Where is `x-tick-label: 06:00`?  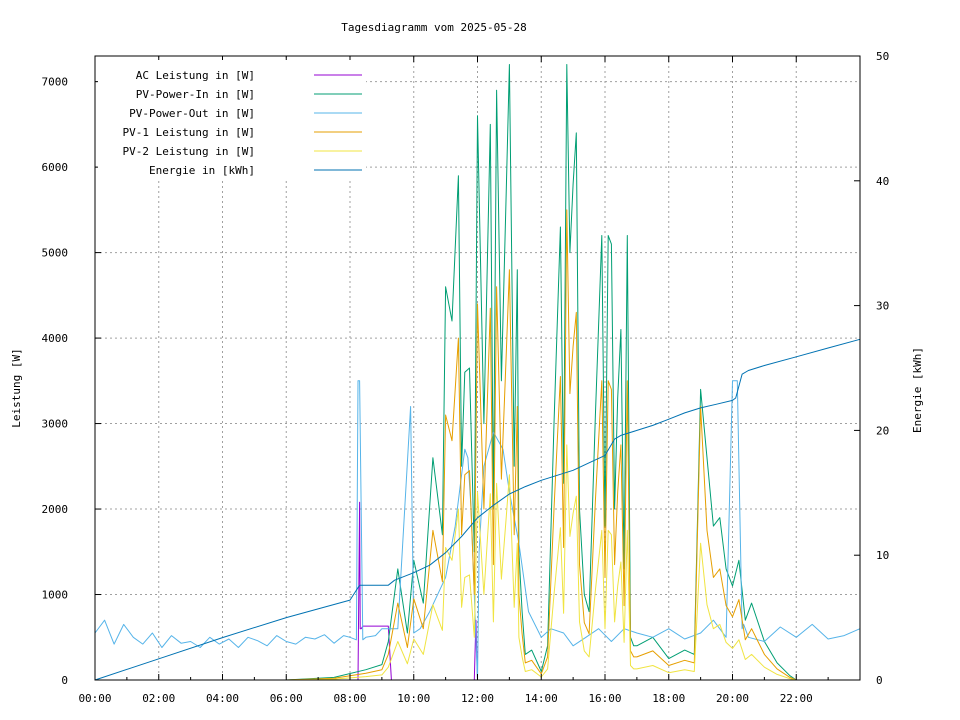
x-tick-label: 06:00 is located at coordinates (286, 698).